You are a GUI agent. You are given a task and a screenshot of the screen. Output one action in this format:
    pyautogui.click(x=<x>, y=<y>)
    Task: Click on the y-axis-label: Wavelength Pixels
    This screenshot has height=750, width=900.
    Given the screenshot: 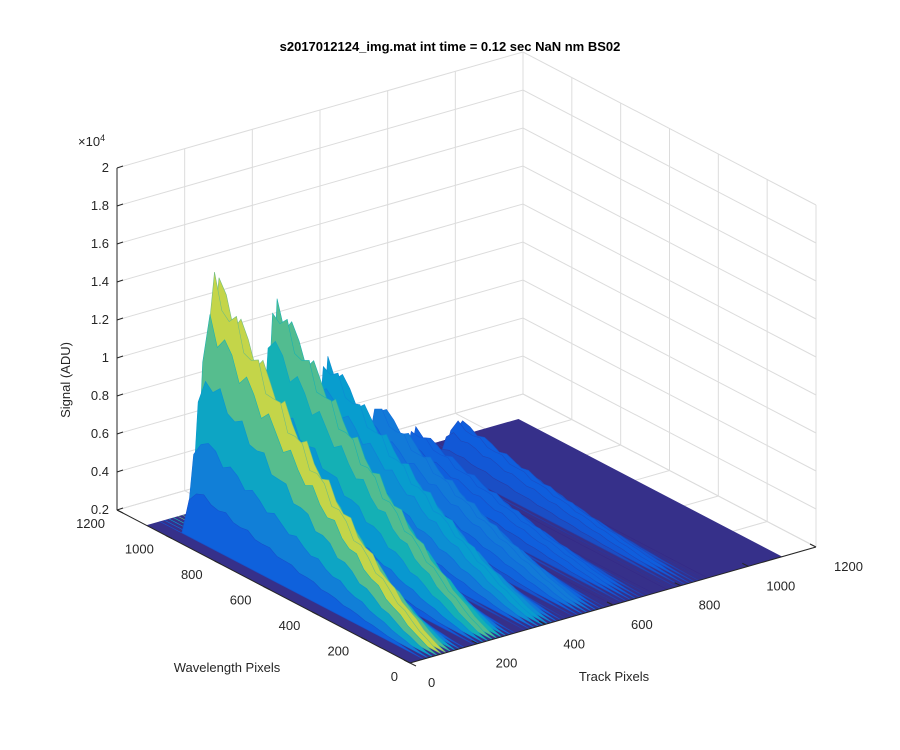 What is the action you would take?
    pyautogui.click(x=227, y=667)
    